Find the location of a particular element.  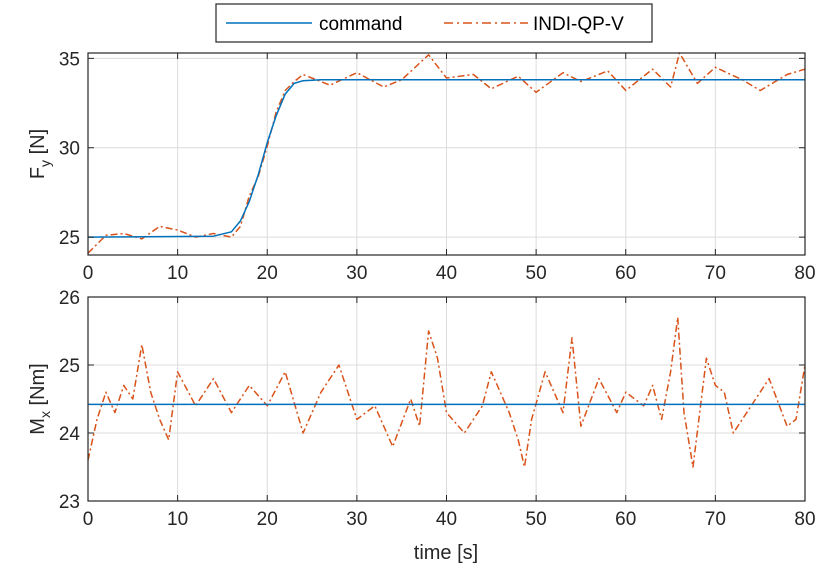

bottom-xtick-label: 80 is located at coordinates (804, 519).